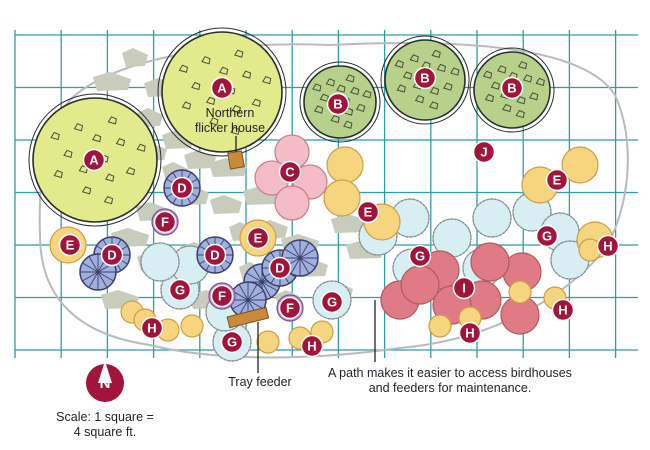  What do you see at coordinates (258, 238) in the screenshot?
I see `marker-e-4: E` at bounding box center [258, 238].